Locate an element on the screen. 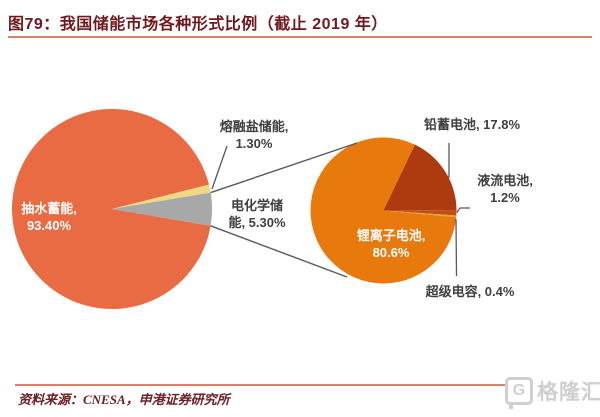  label-molten-salt: 熔融盐储能, 1.30% is located at coordinates (254, 135).